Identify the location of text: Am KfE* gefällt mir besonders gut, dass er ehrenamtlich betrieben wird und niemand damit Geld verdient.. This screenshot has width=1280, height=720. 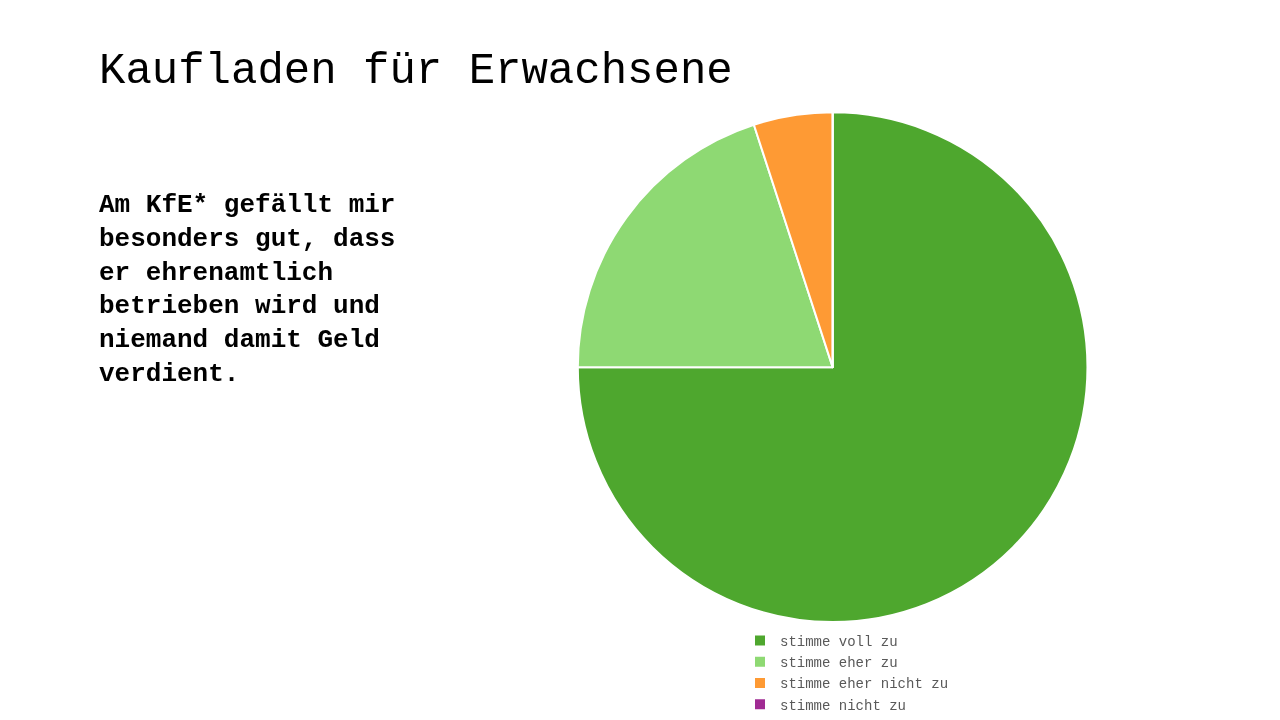
(247, 289).